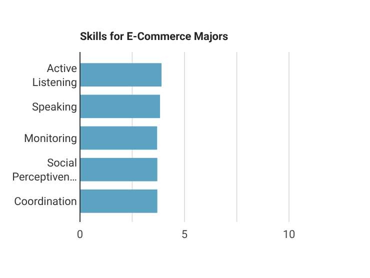 The width and height of the screenshot is (370, 278). I want to click on x-tick-label: 5, so click(184, 234).